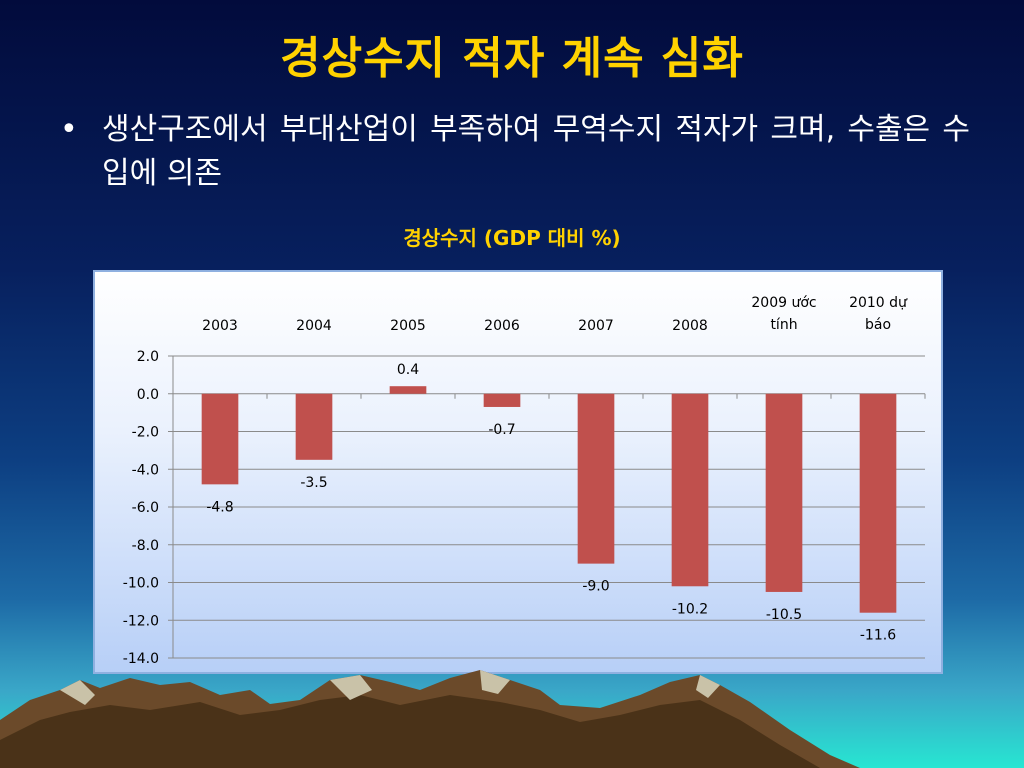 This screenshot has height=768, width=1024. Describe the element at coordinates (220, 326) in the screenshot. I see `x-category-label: 2003` at that location.